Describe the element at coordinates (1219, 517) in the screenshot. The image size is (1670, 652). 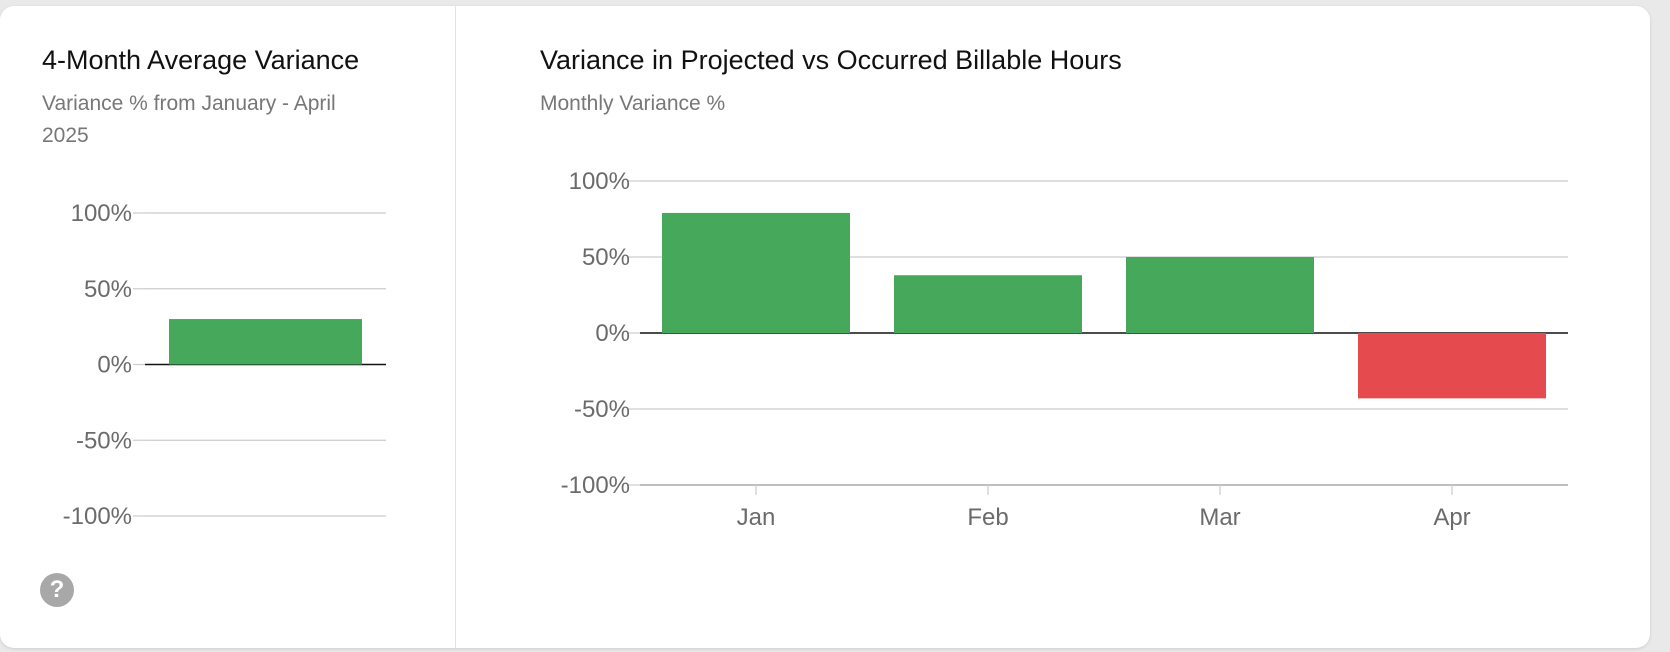
I see `x-tick-label: Mar` at that location.